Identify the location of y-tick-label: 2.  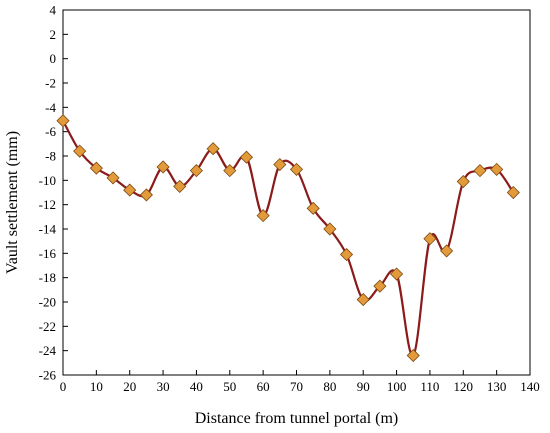
(53, 34).